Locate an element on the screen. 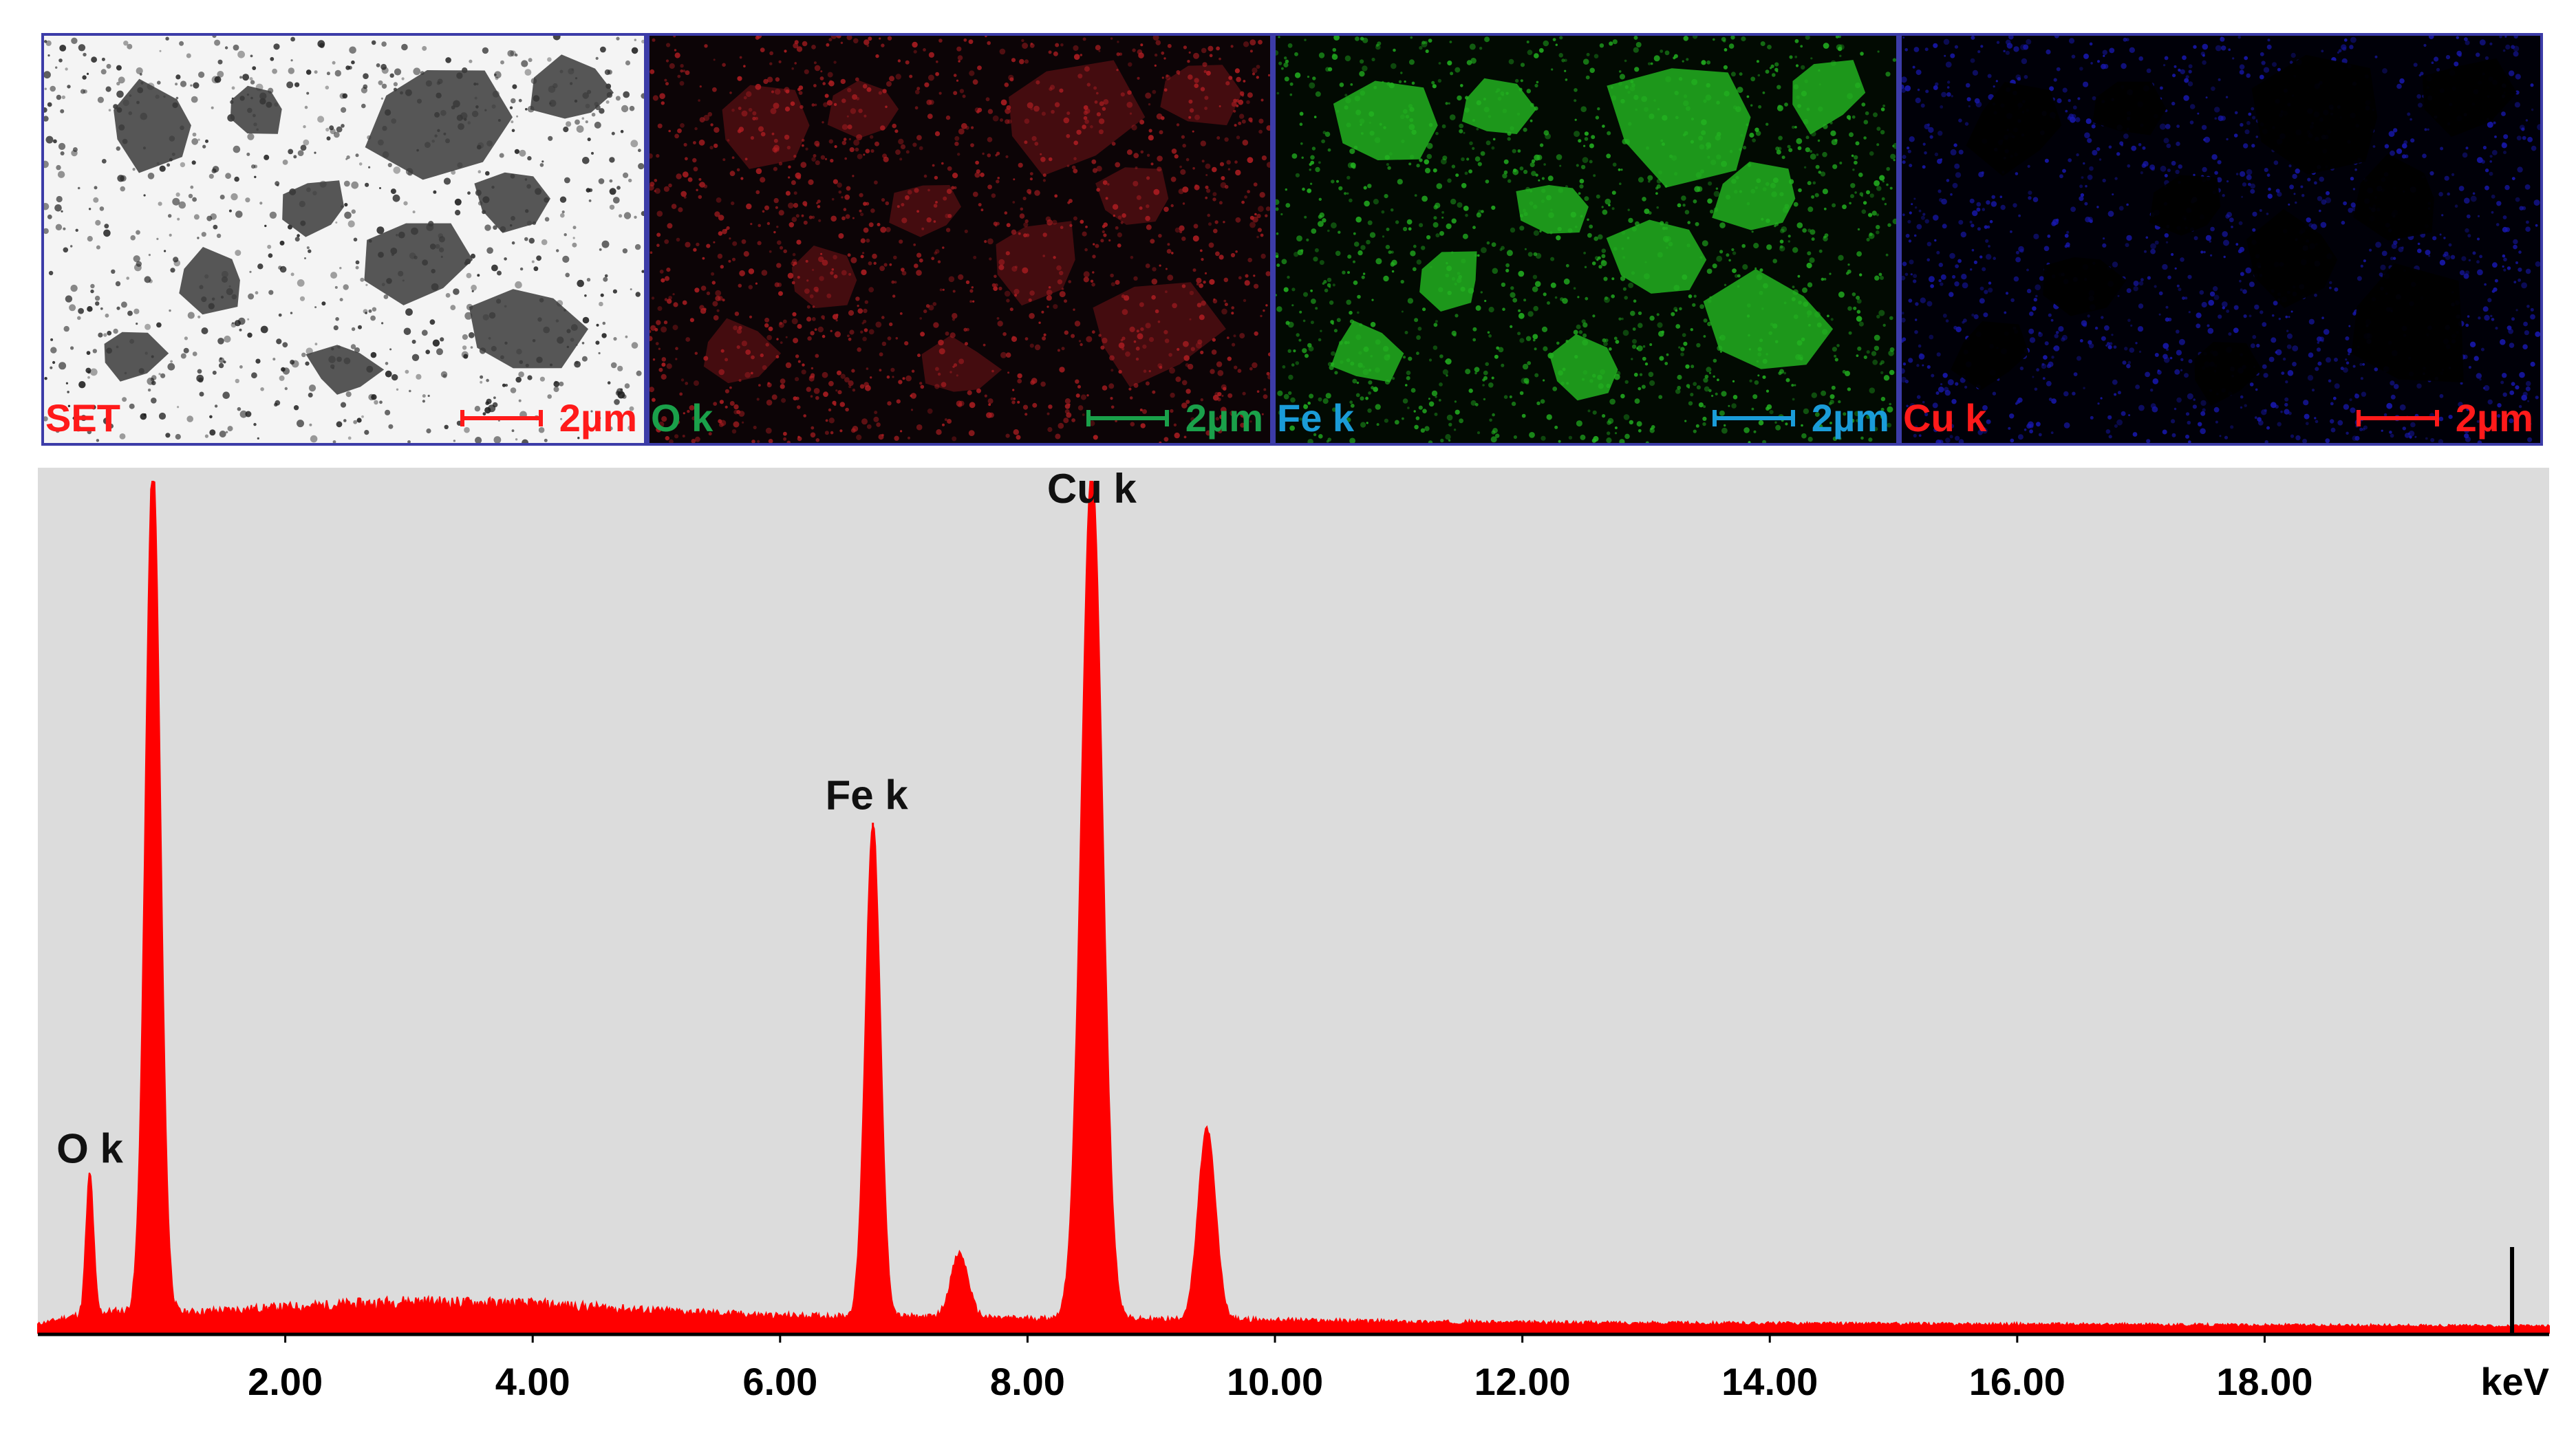  copper-map-image is located at coordinates (2221, 239).